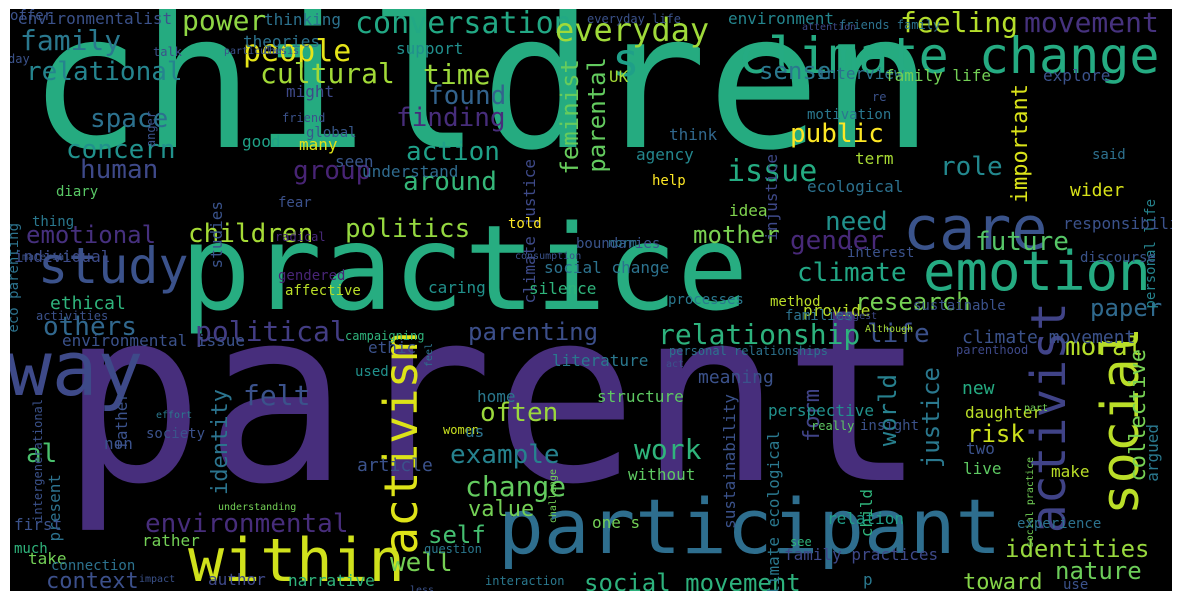 This screenshot has height=601, width=1182. I want to click on word: anger, so click(151, 129).